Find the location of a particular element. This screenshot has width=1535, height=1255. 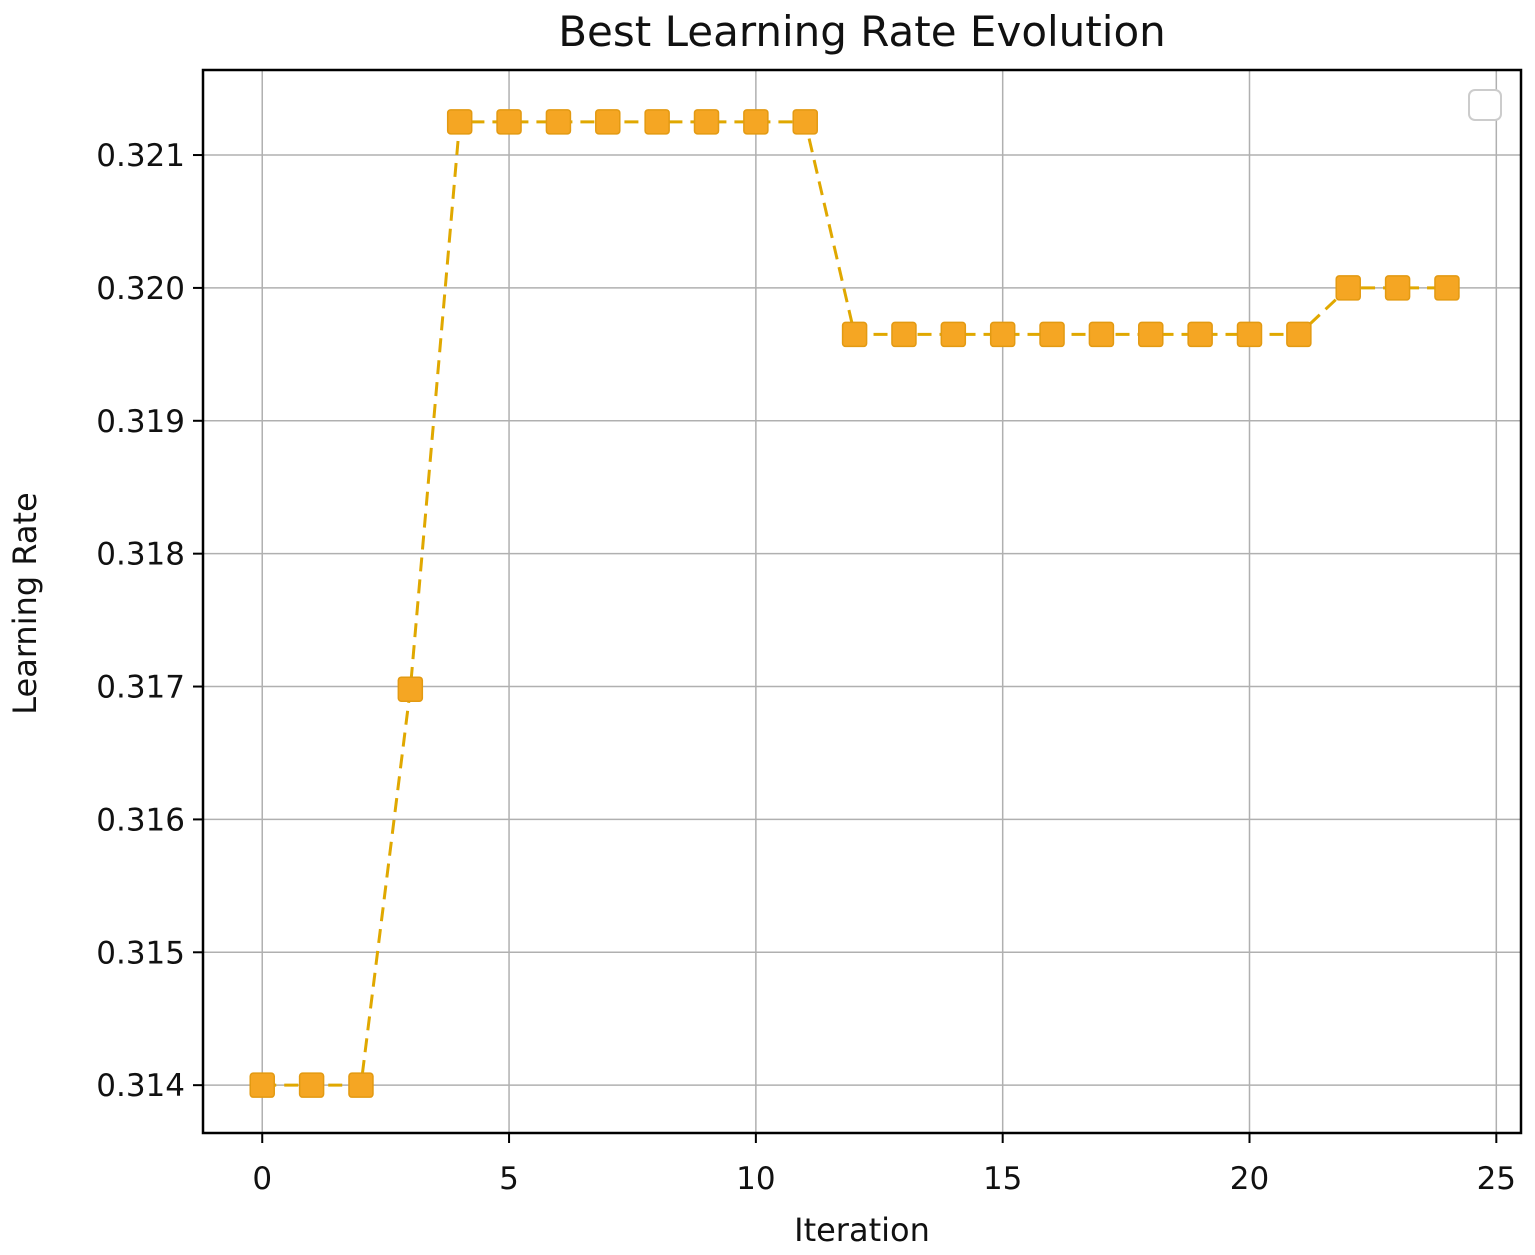

x-tick-label: 20 is located at coordinates (1249, 1179).